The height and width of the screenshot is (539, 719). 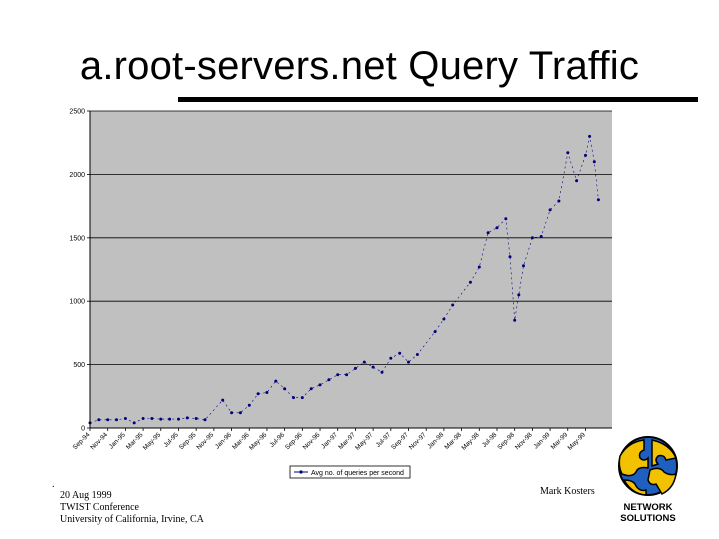 I want to click on x-tick-label: Sep-94, so click(x=82, y=441).